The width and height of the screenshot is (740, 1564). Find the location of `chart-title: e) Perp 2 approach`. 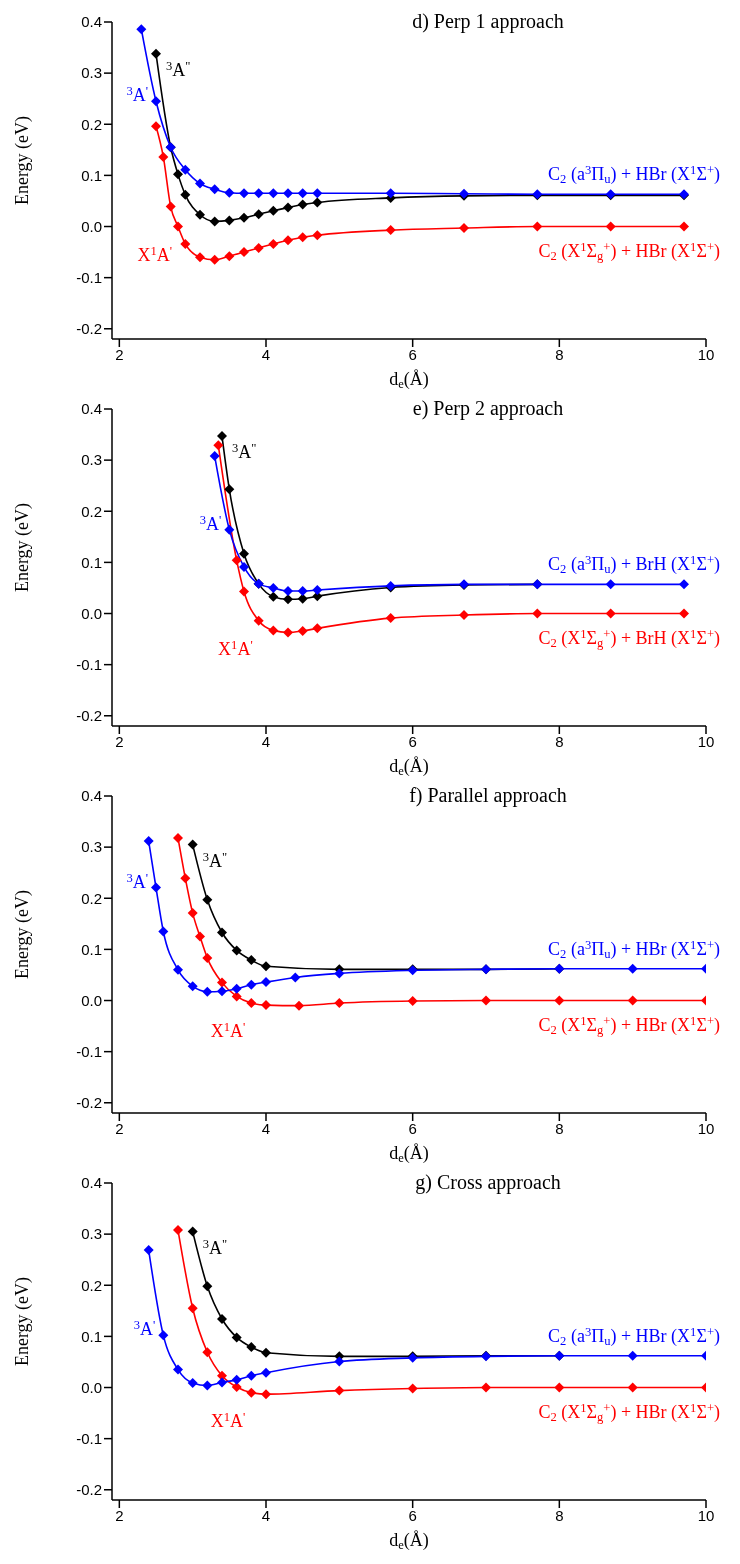

chart-title: e) Perp 2 approach is located at coordinates (488, 408).